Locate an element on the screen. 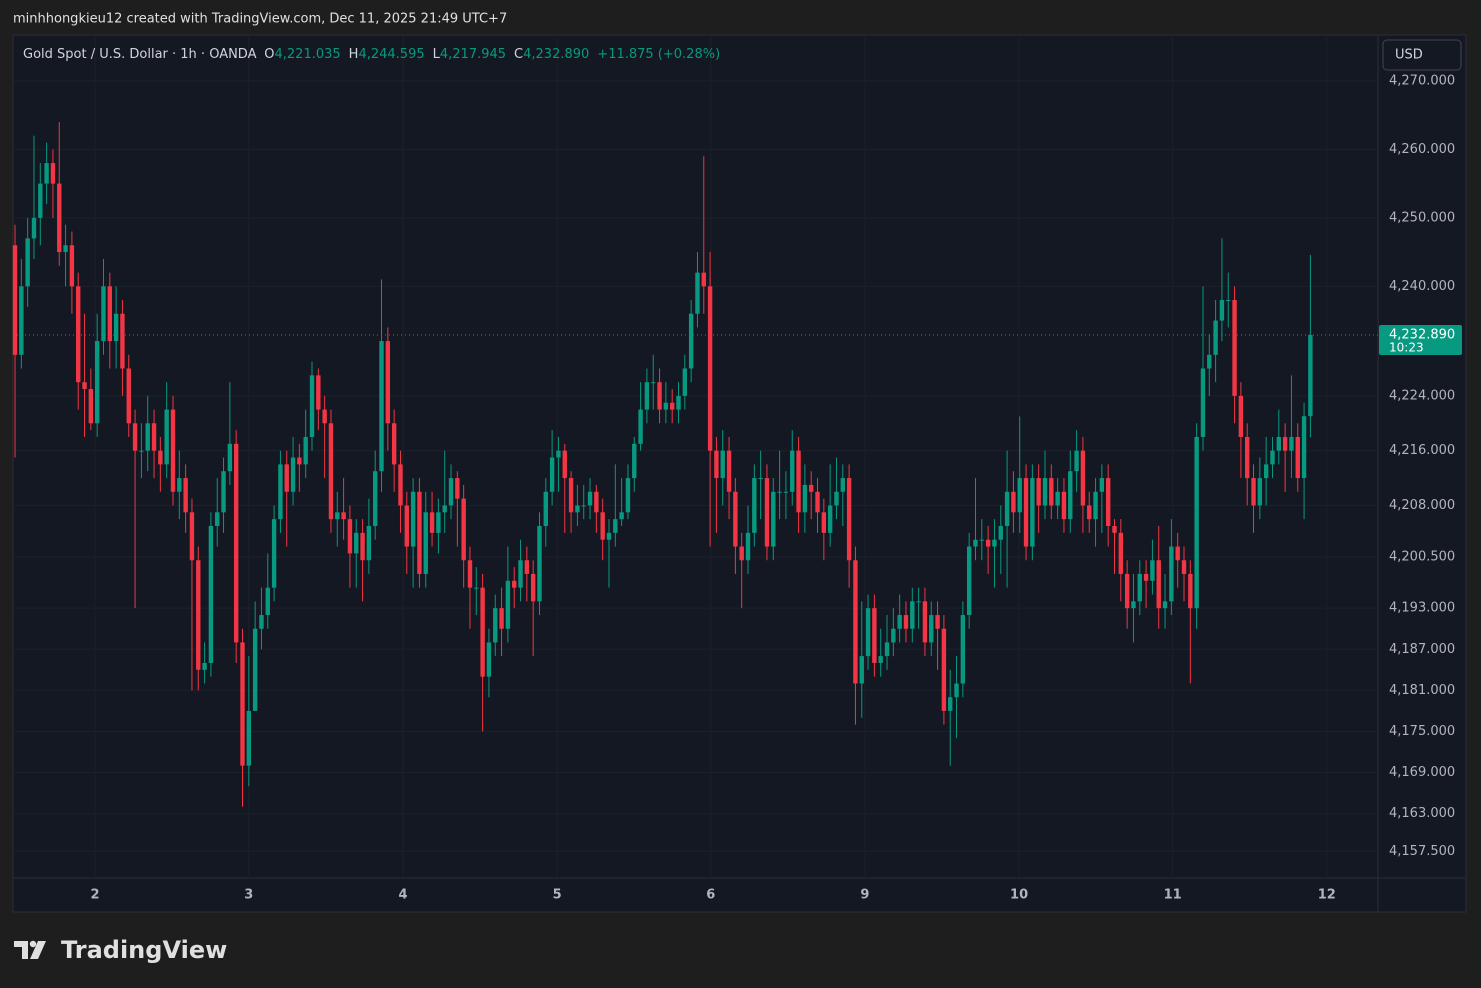 The image size is (1481, 988). last-price-label: 4,232.890 is located at coordinates (1422, 335).